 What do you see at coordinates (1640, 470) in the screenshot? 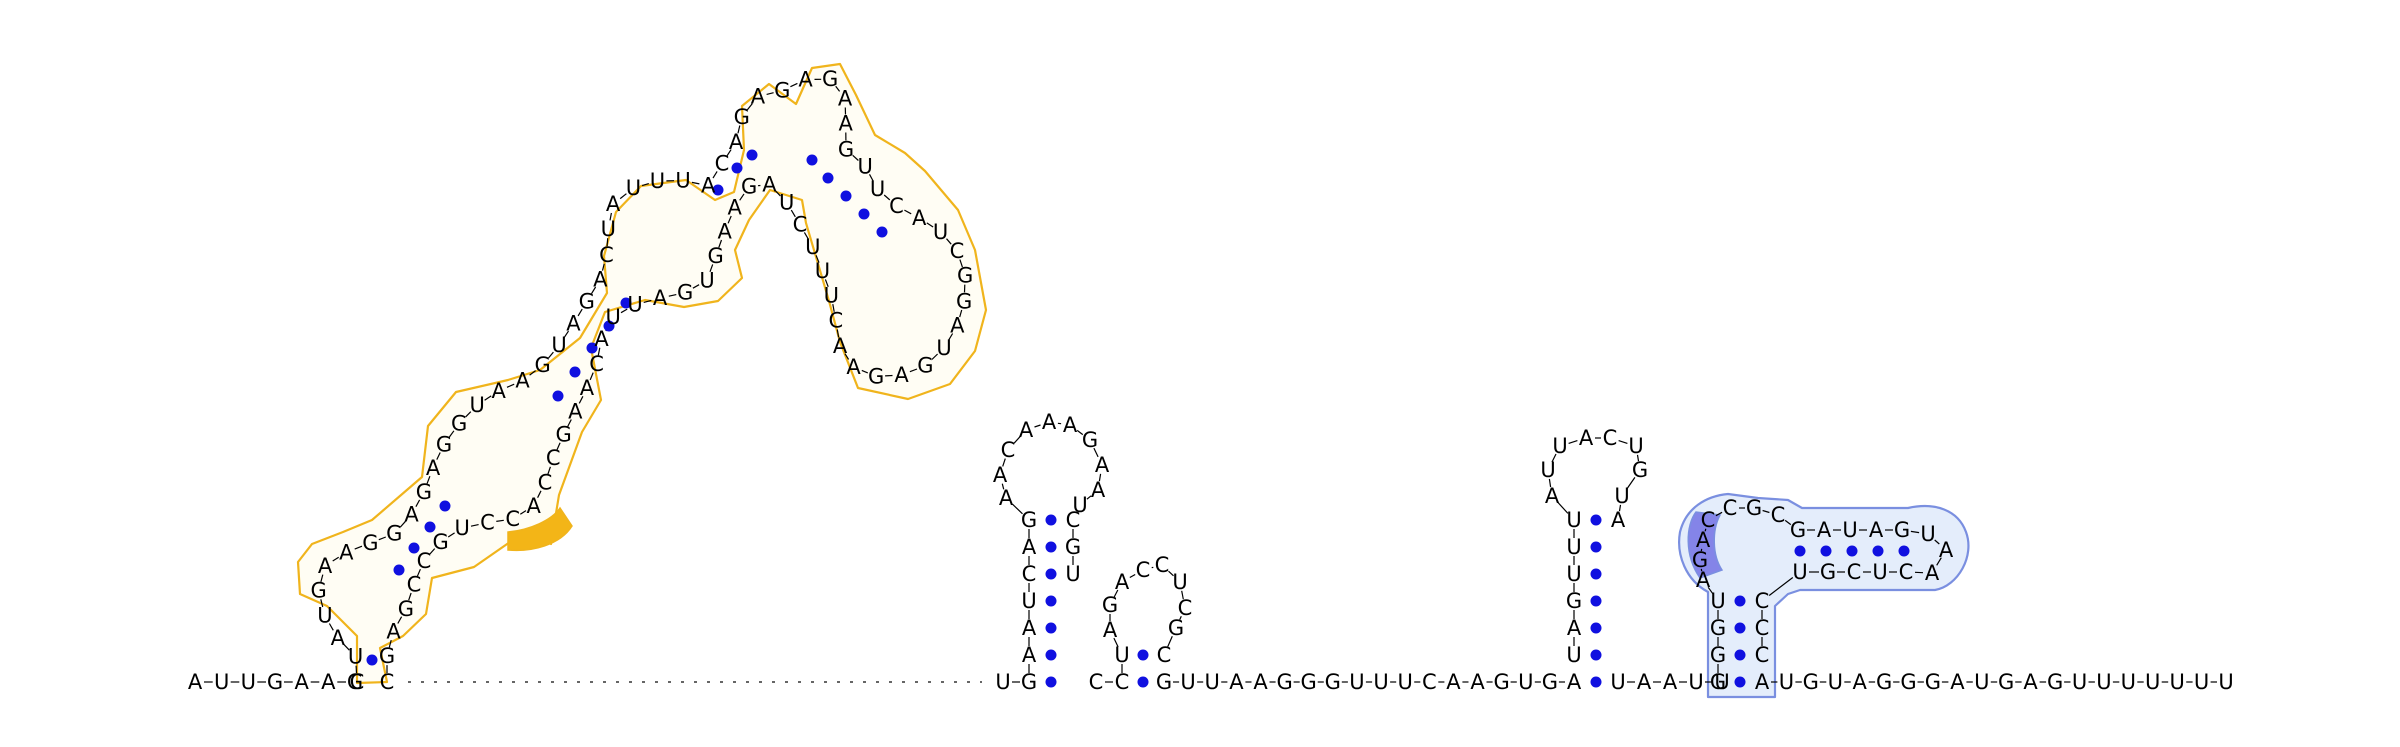
I see `hairpin-c-base: G` at bounding box center [1640, 470].